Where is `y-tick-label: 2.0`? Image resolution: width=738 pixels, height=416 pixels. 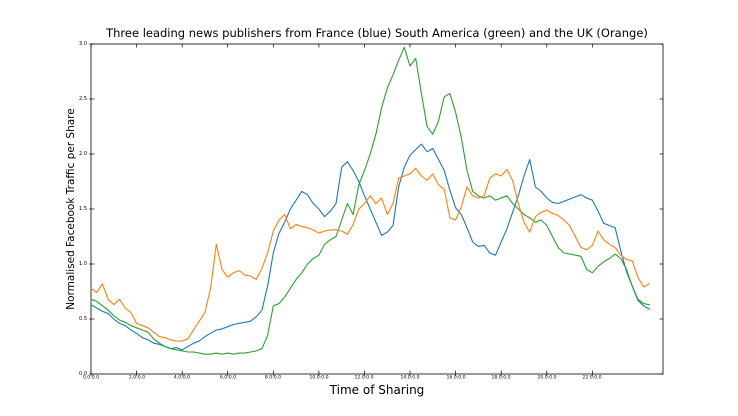 y-tick-label: 2.0 is located at coordinates (83, 154).